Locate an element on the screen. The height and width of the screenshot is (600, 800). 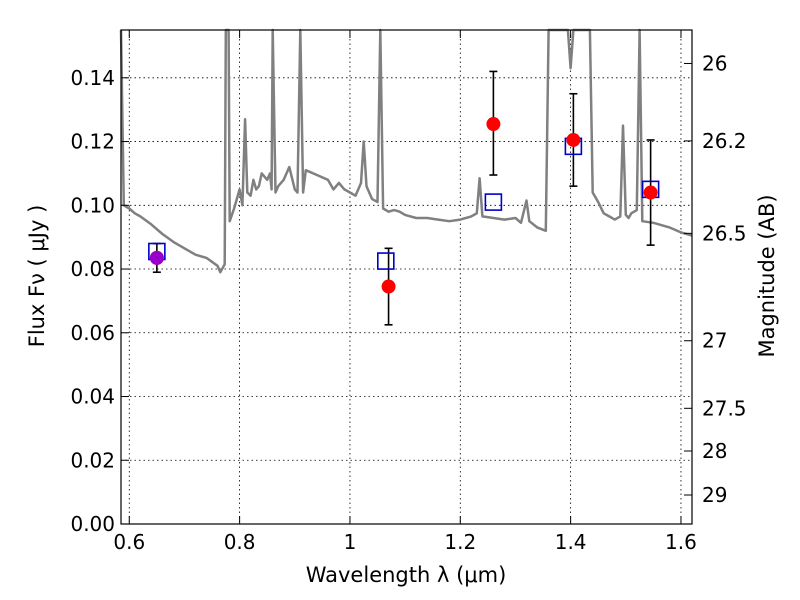
y2-tick-label: 29 is located at coordinates (714, 495).